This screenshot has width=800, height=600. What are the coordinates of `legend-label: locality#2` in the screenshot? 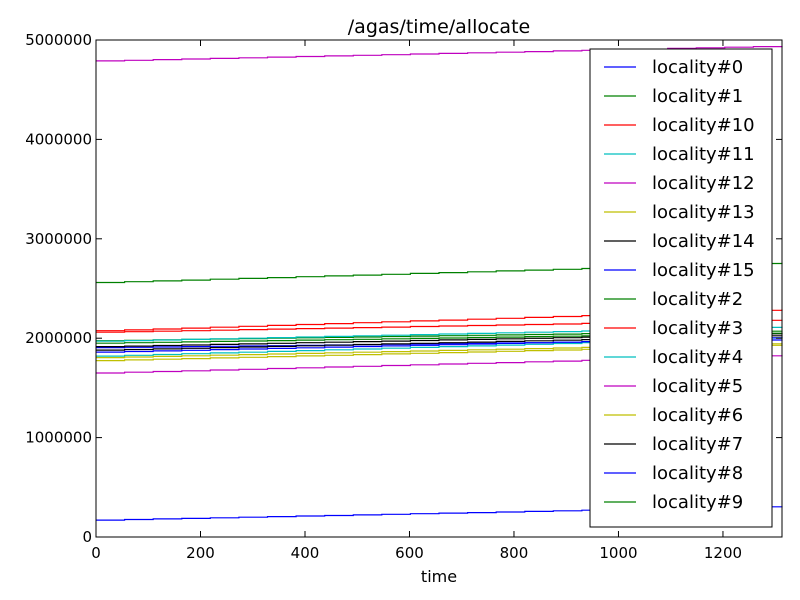 It's located at (697, 299).